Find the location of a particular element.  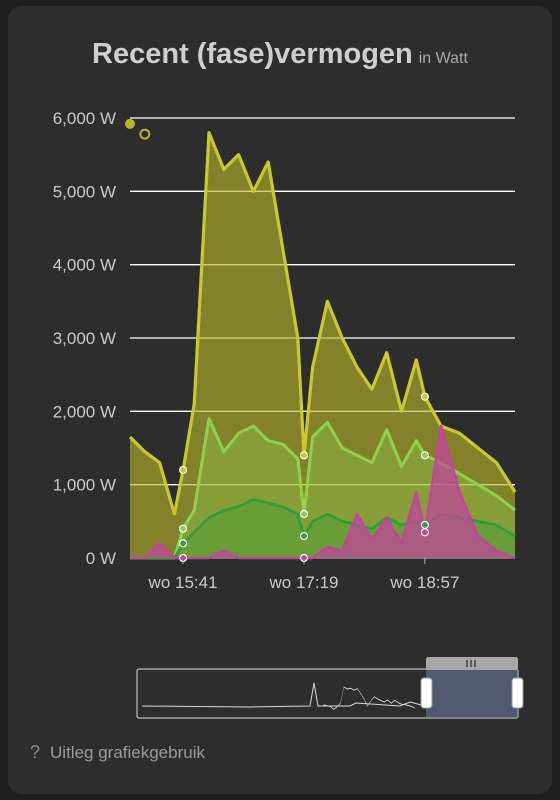

y-tick-label: 4,000 W is located at coordinates (84, 265).